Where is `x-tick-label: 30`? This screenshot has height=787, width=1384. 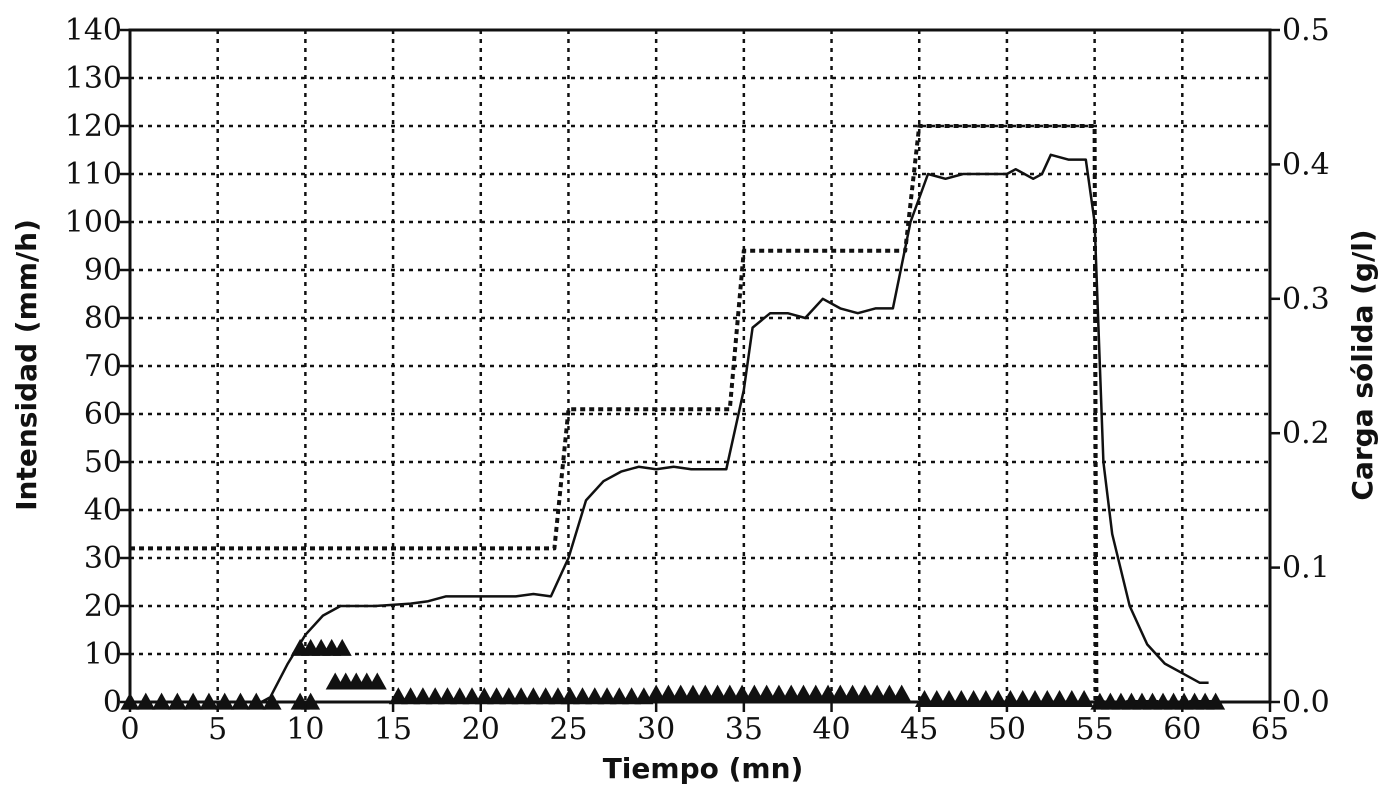
x-tick-label: 30 is located at coordinates (656, 729).